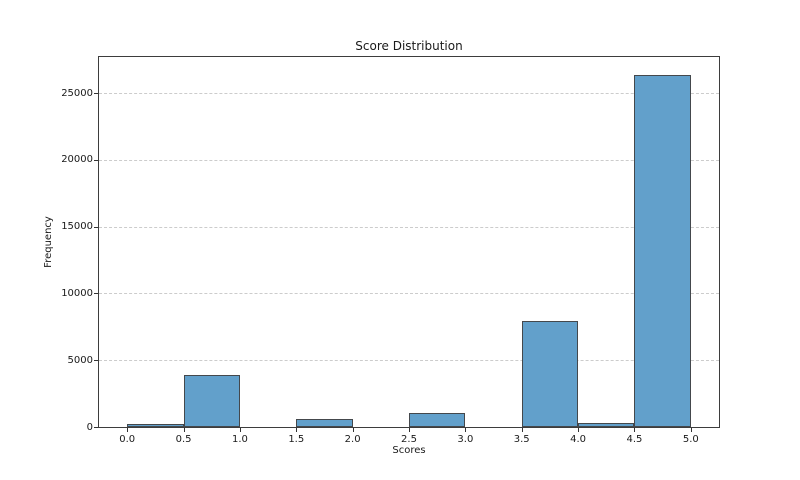  Describe the element at coordinates (662, 250) in the screenshot. I see `histogram-bar-4.5-5` at that location.